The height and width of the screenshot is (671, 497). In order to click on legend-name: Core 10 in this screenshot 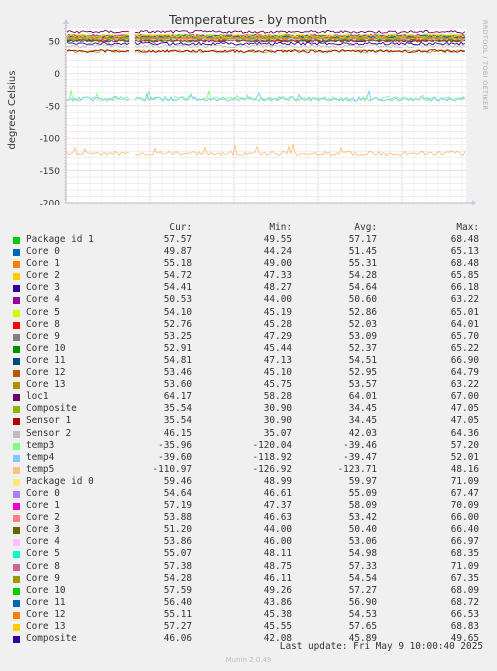, I will do `click(46, 590)`.